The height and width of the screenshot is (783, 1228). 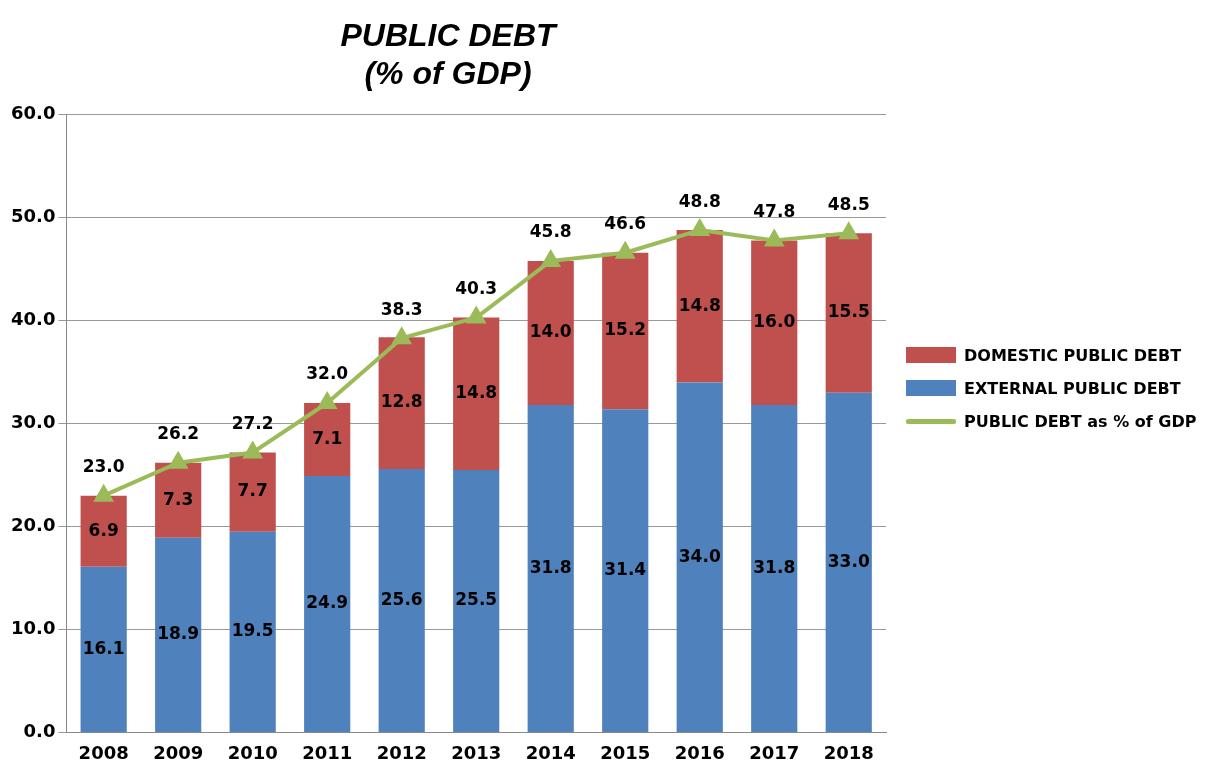 What do you see at coordinates (848, 203) in the screenshot?
I see `data-label: 48.5` at bounding box center [848, 203].